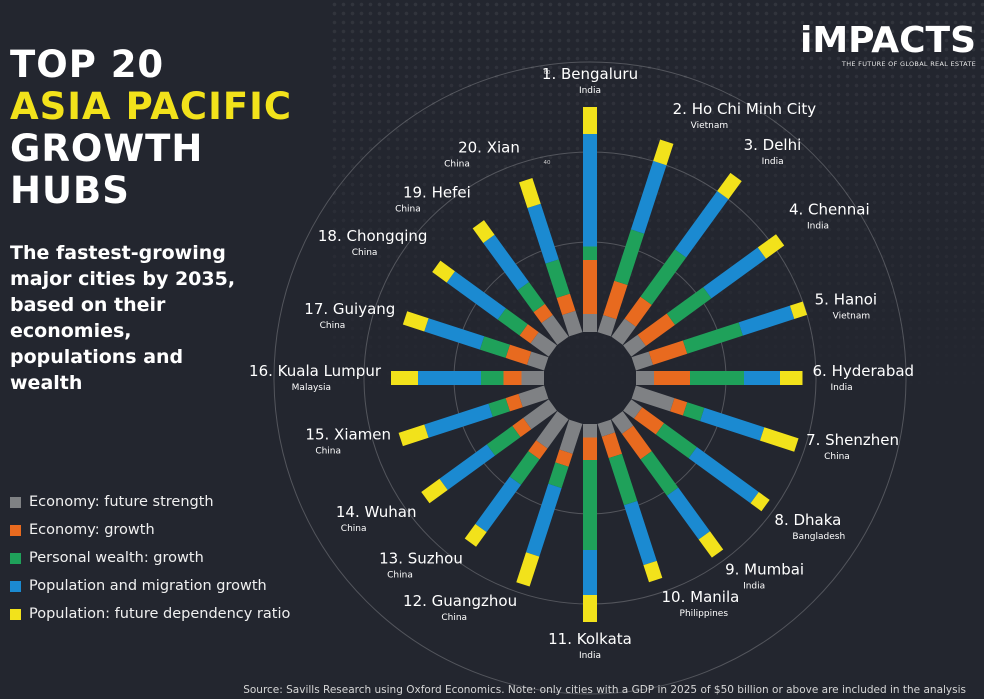 This screenshot has width=984, height=699. What do you see at coordinates (116, 558) in the screenshot?
I see `legend-label: Personal wealth: growth` at bounding box center [116, 558].